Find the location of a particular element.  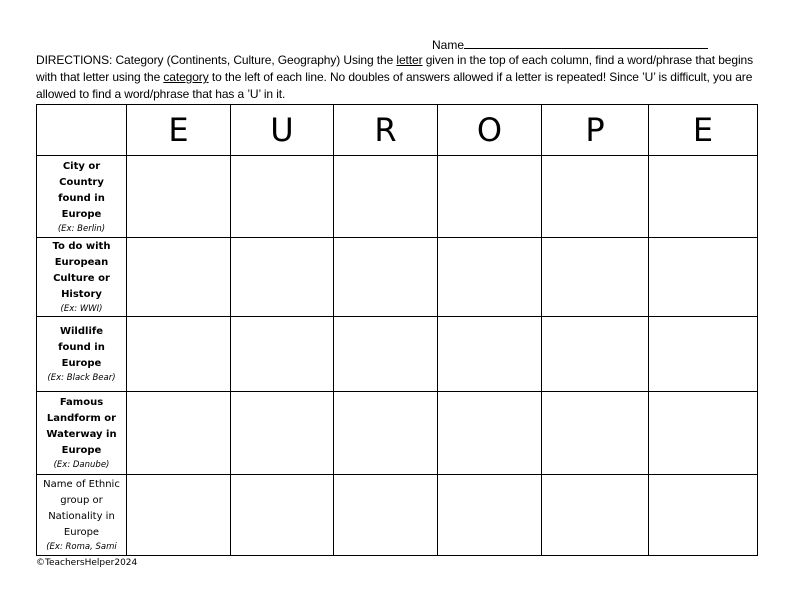

corner-cell is located at coordinates (81, 130).